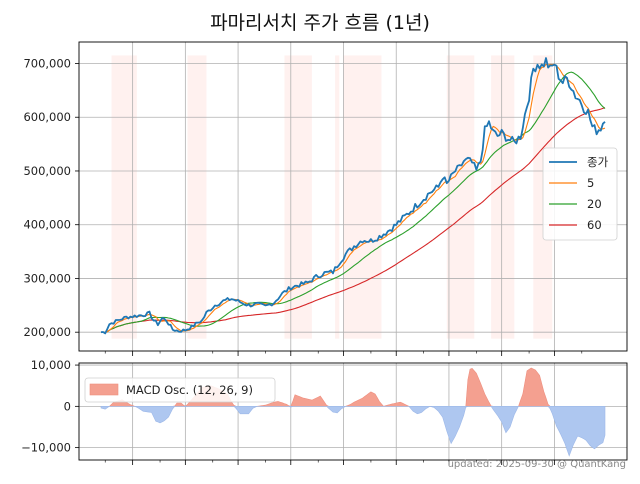 The height and width of the screenshot is (484, 640). What do you see at coordinates (47, 63) in the screenshot?
I see `y-tick-label: 700,000` at bounding box center [47, 63].